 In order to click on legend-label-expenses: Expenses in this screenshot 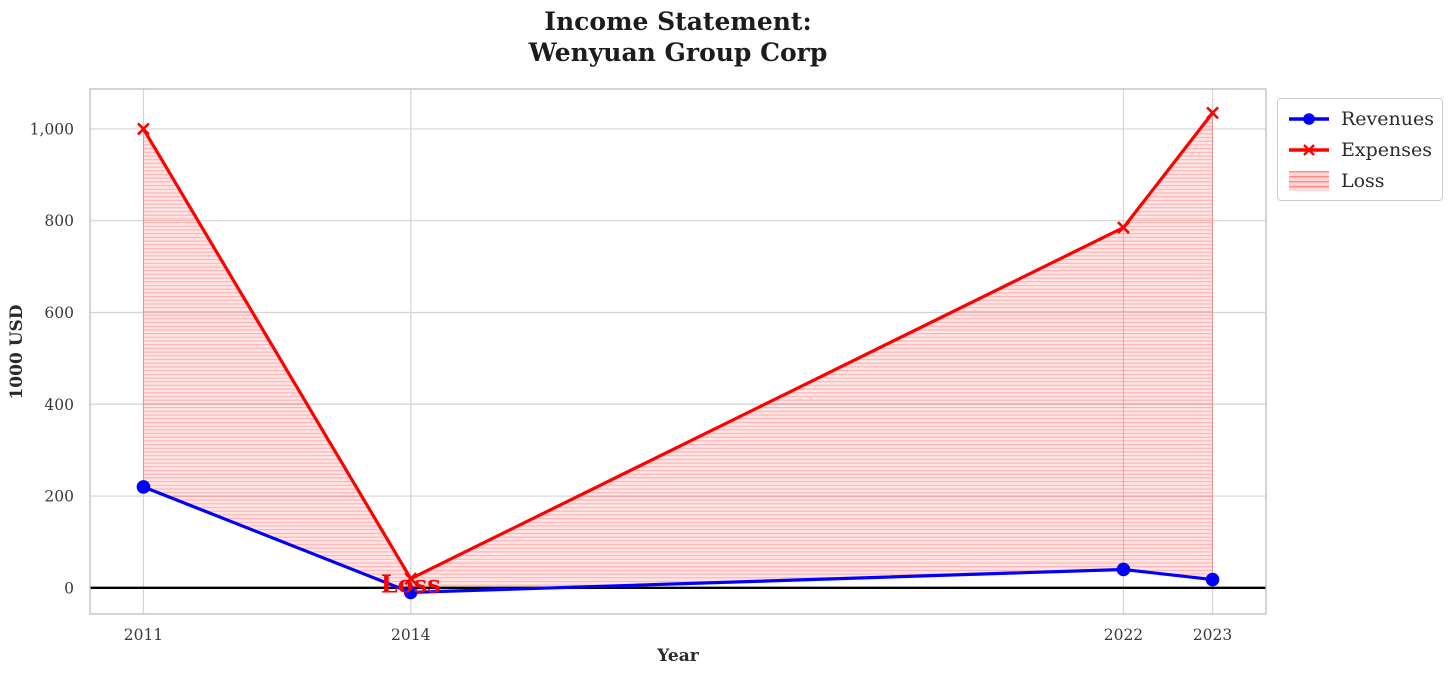, I will do `click(1386, 149)`.